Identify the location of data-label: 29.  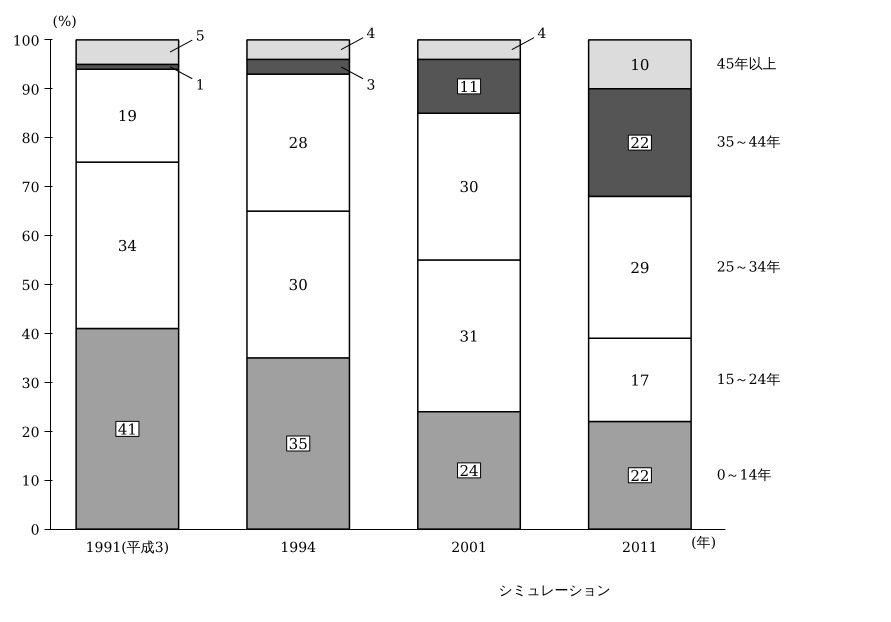
(640, 267).